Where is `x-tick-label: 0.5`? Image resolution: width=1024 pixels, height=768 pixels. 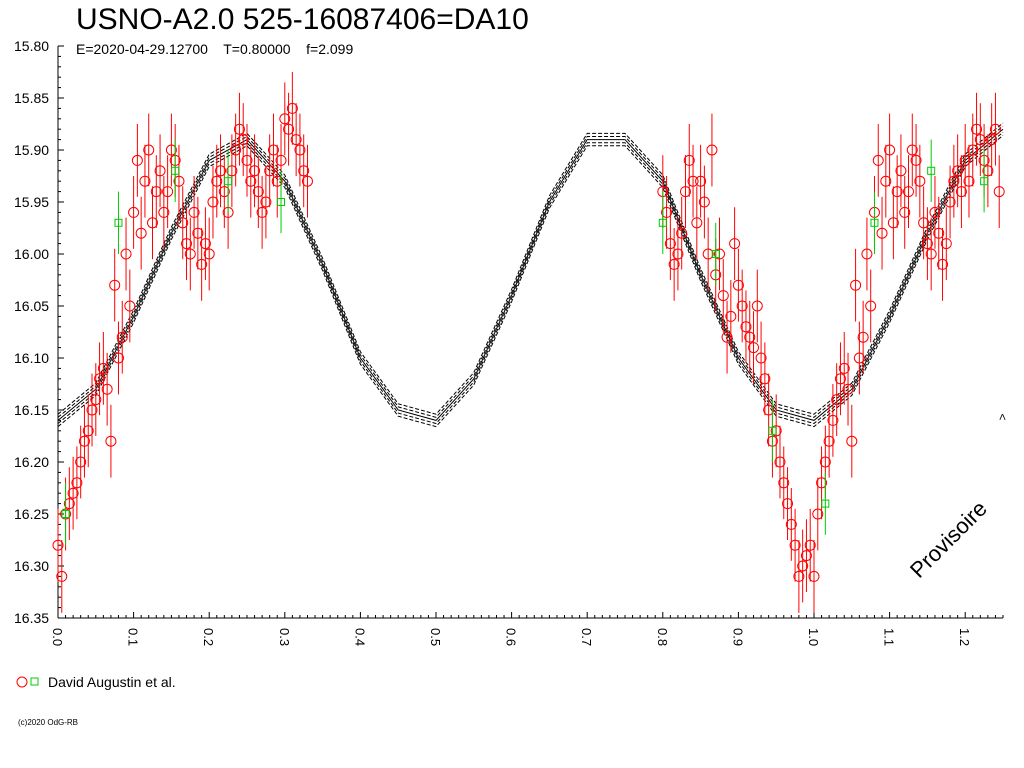
x-tick-label: 0.5 is located at coordinates (435, 637).